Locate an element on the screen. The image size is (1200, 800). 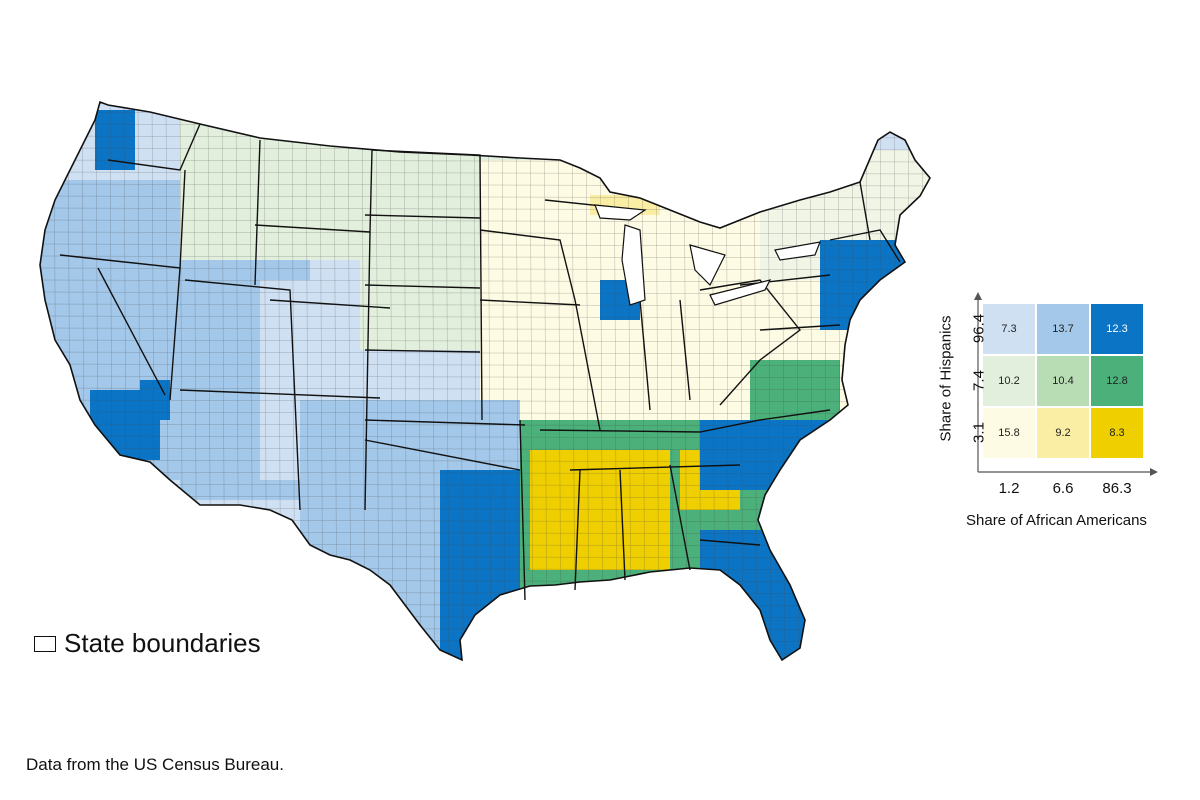
x-axis-arrow-icon is located at coordinates (1154, 472).